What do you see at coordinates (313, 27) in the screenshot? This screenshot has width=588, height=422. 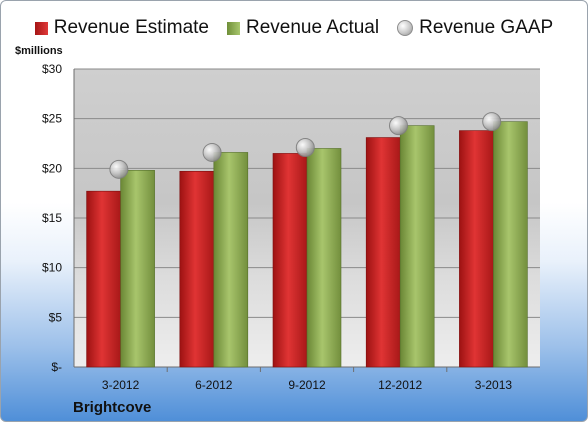 I see `legend-label-revenue-actual: Revenue Actual` at bounding box center [313, 27].